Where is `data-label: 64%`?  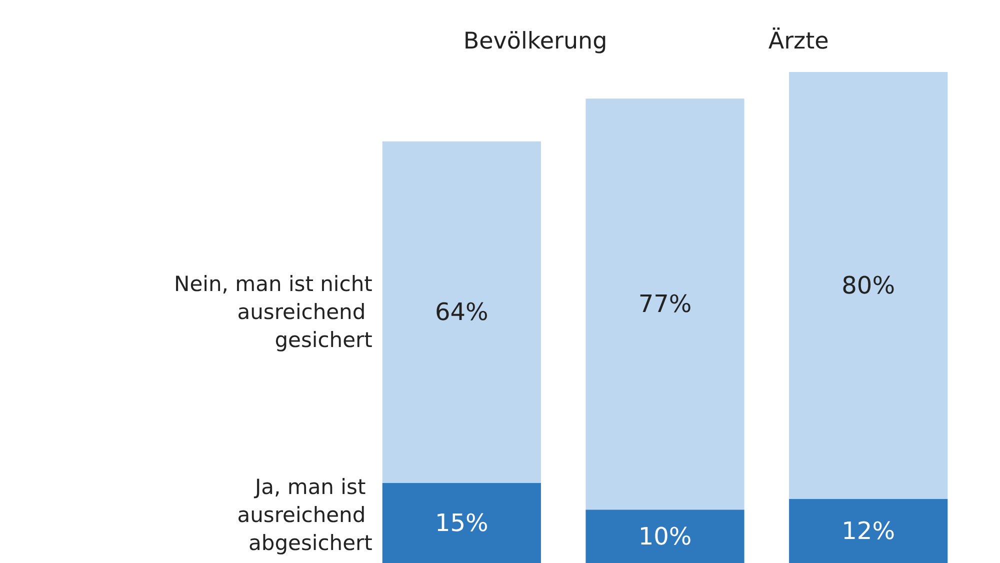
data-label: 64% is located at coordinates (461, 312).